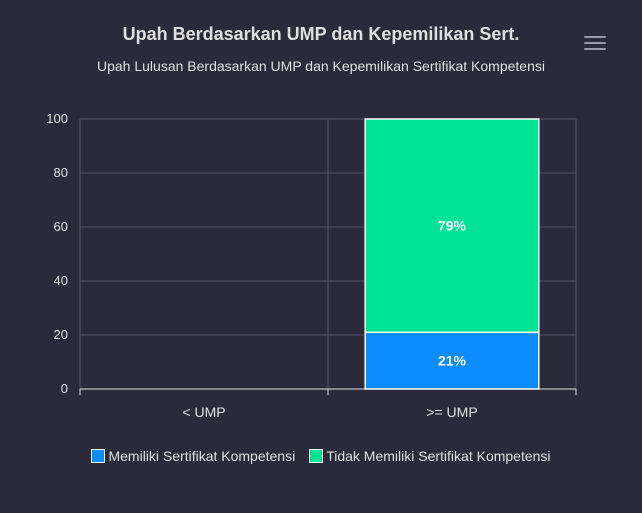  Describe the element at coordinates (203, 412) in the screenshot. I see `x-tick-label: < UMP` at that location.